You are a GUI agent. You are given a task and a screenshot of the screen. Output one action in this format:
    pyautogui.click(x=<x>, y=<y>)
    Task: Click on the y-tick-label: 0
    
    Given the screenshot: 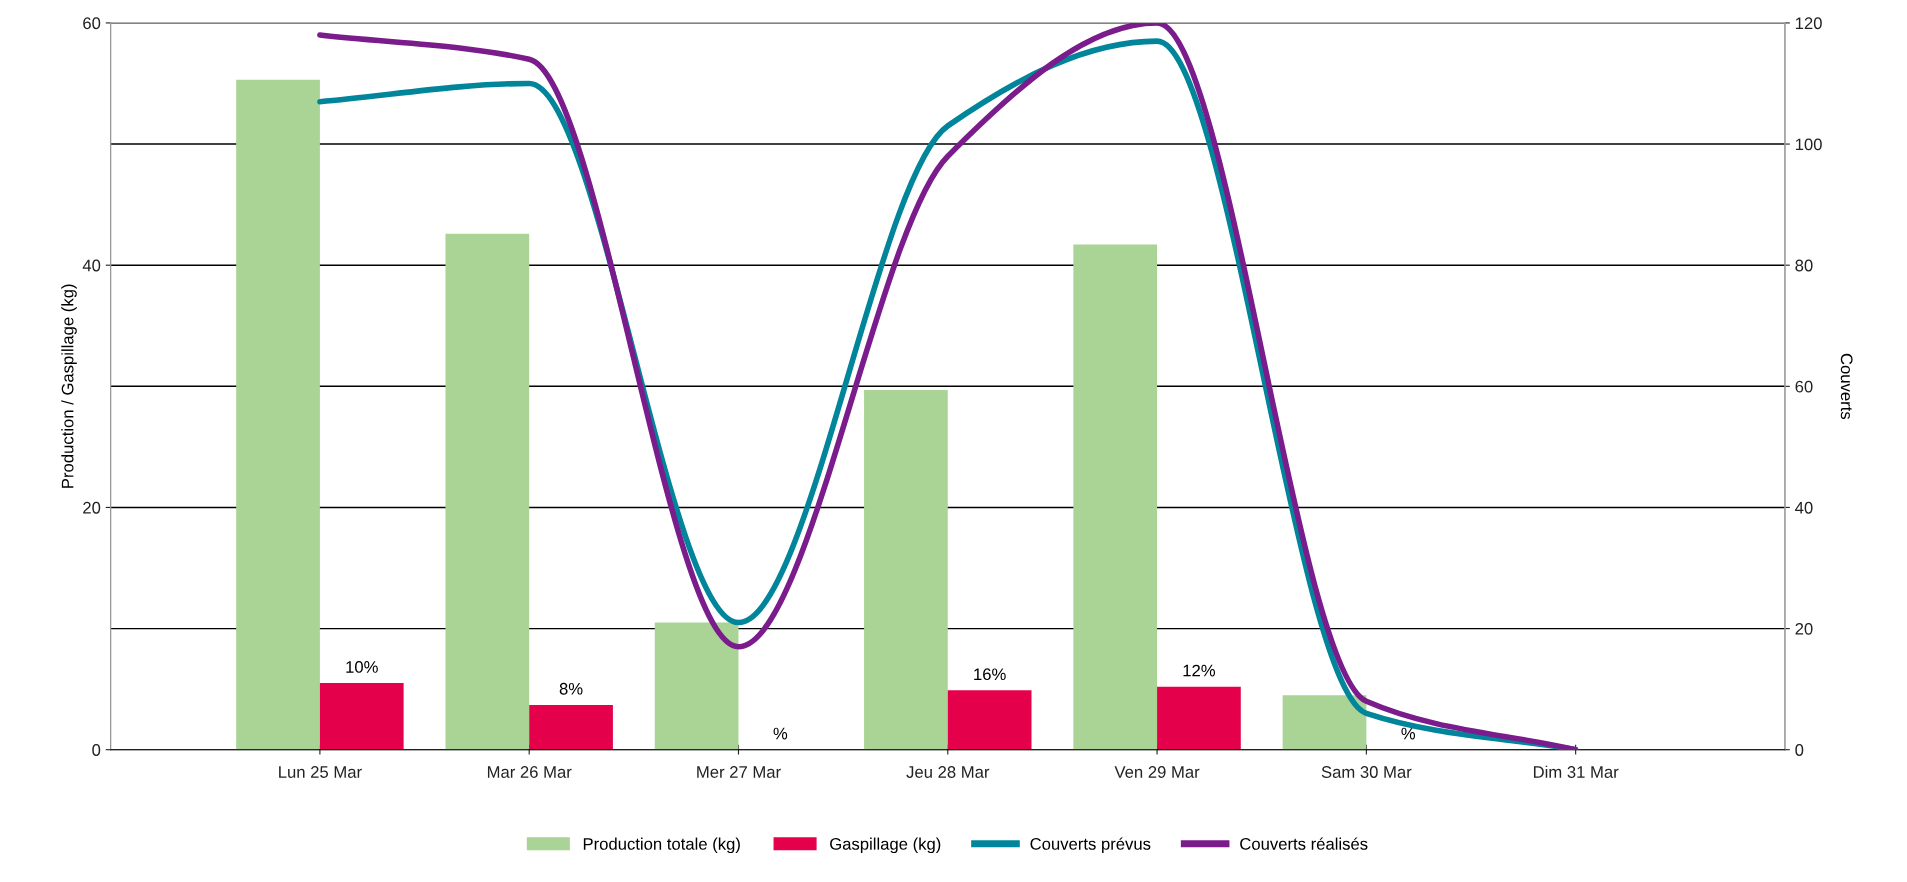 What is the action you would take?
    pyautogui.click(x=96, y=750)
    